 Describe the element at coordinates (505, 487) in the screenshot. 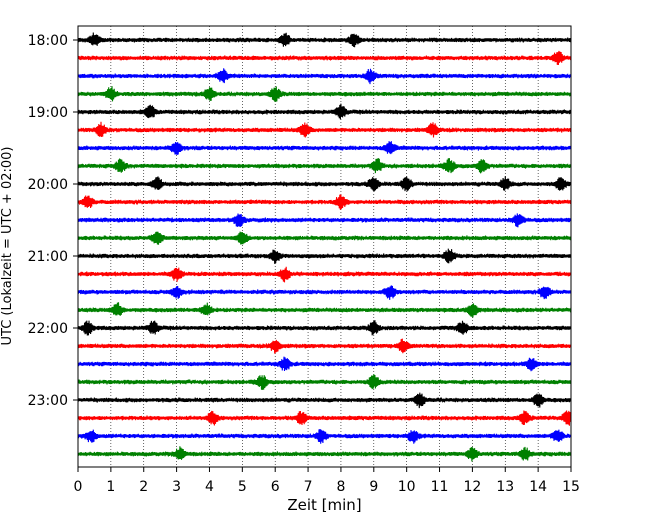

I see `x-tick-label: 13` at that location.